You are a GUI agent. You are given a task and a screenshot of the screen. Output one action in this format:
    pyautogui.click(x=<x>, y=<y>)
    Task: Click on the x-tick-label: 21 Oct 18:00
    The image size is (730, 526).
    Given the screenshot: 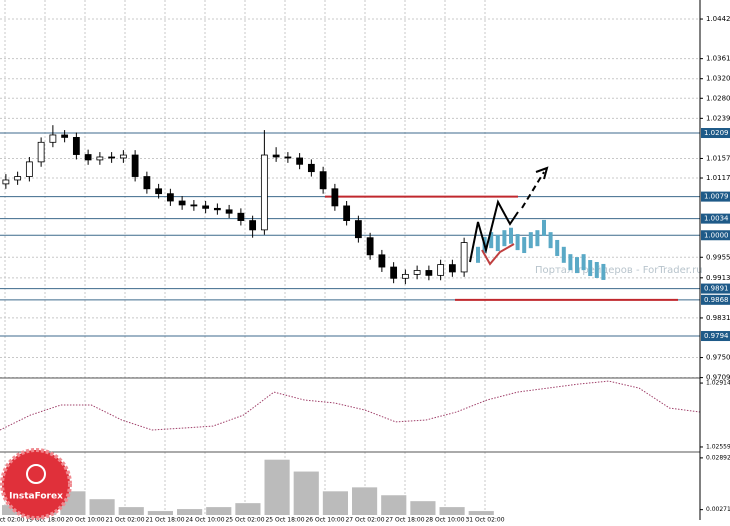 What is the action you would take?
    pyautogui.click(x=164, y=520)
    